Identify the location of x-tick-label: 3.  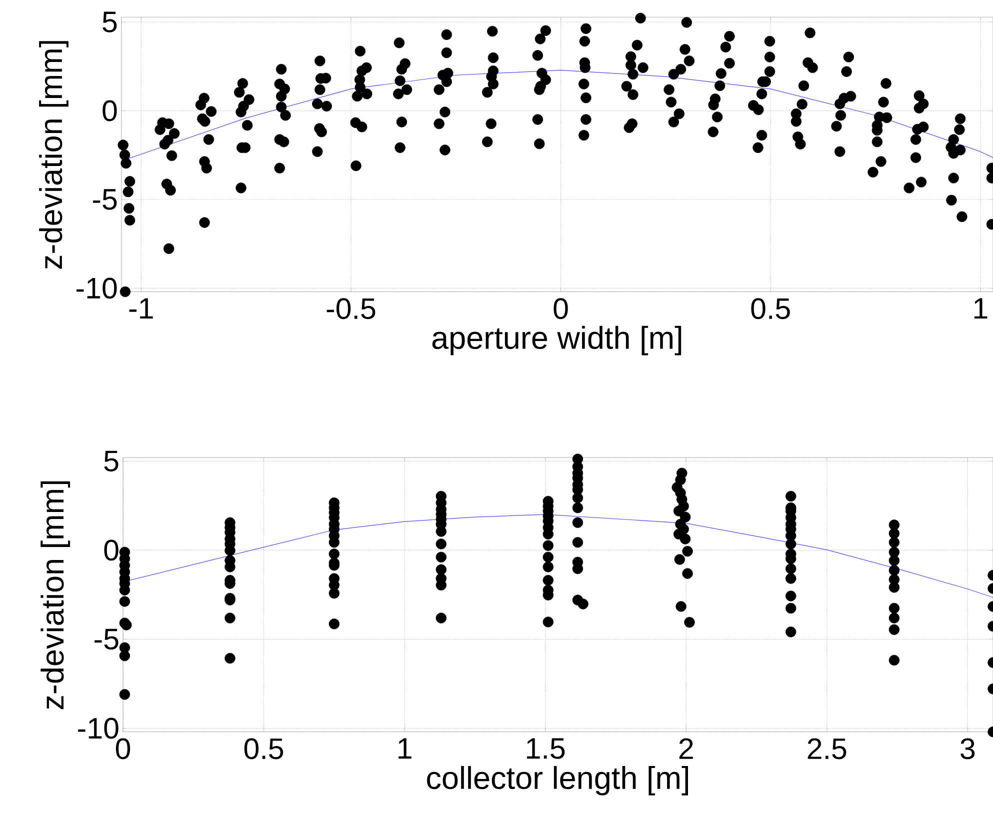
(967, 749).